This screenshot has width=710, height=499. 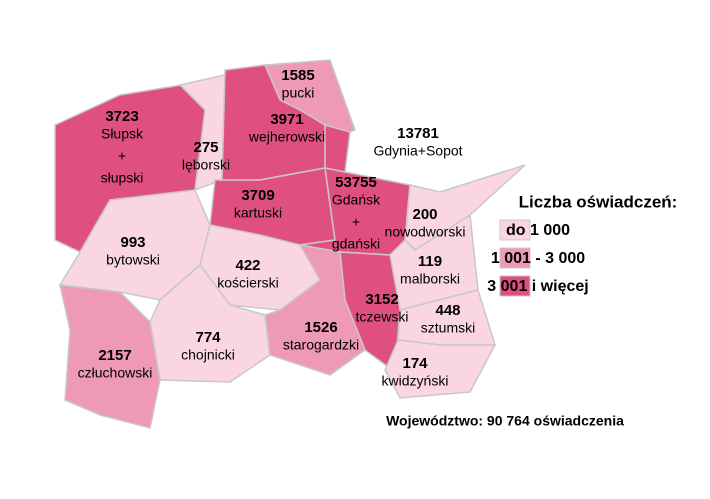 I want to click on legend-label: 3 001 i więcej, so click(x=537, y=286).